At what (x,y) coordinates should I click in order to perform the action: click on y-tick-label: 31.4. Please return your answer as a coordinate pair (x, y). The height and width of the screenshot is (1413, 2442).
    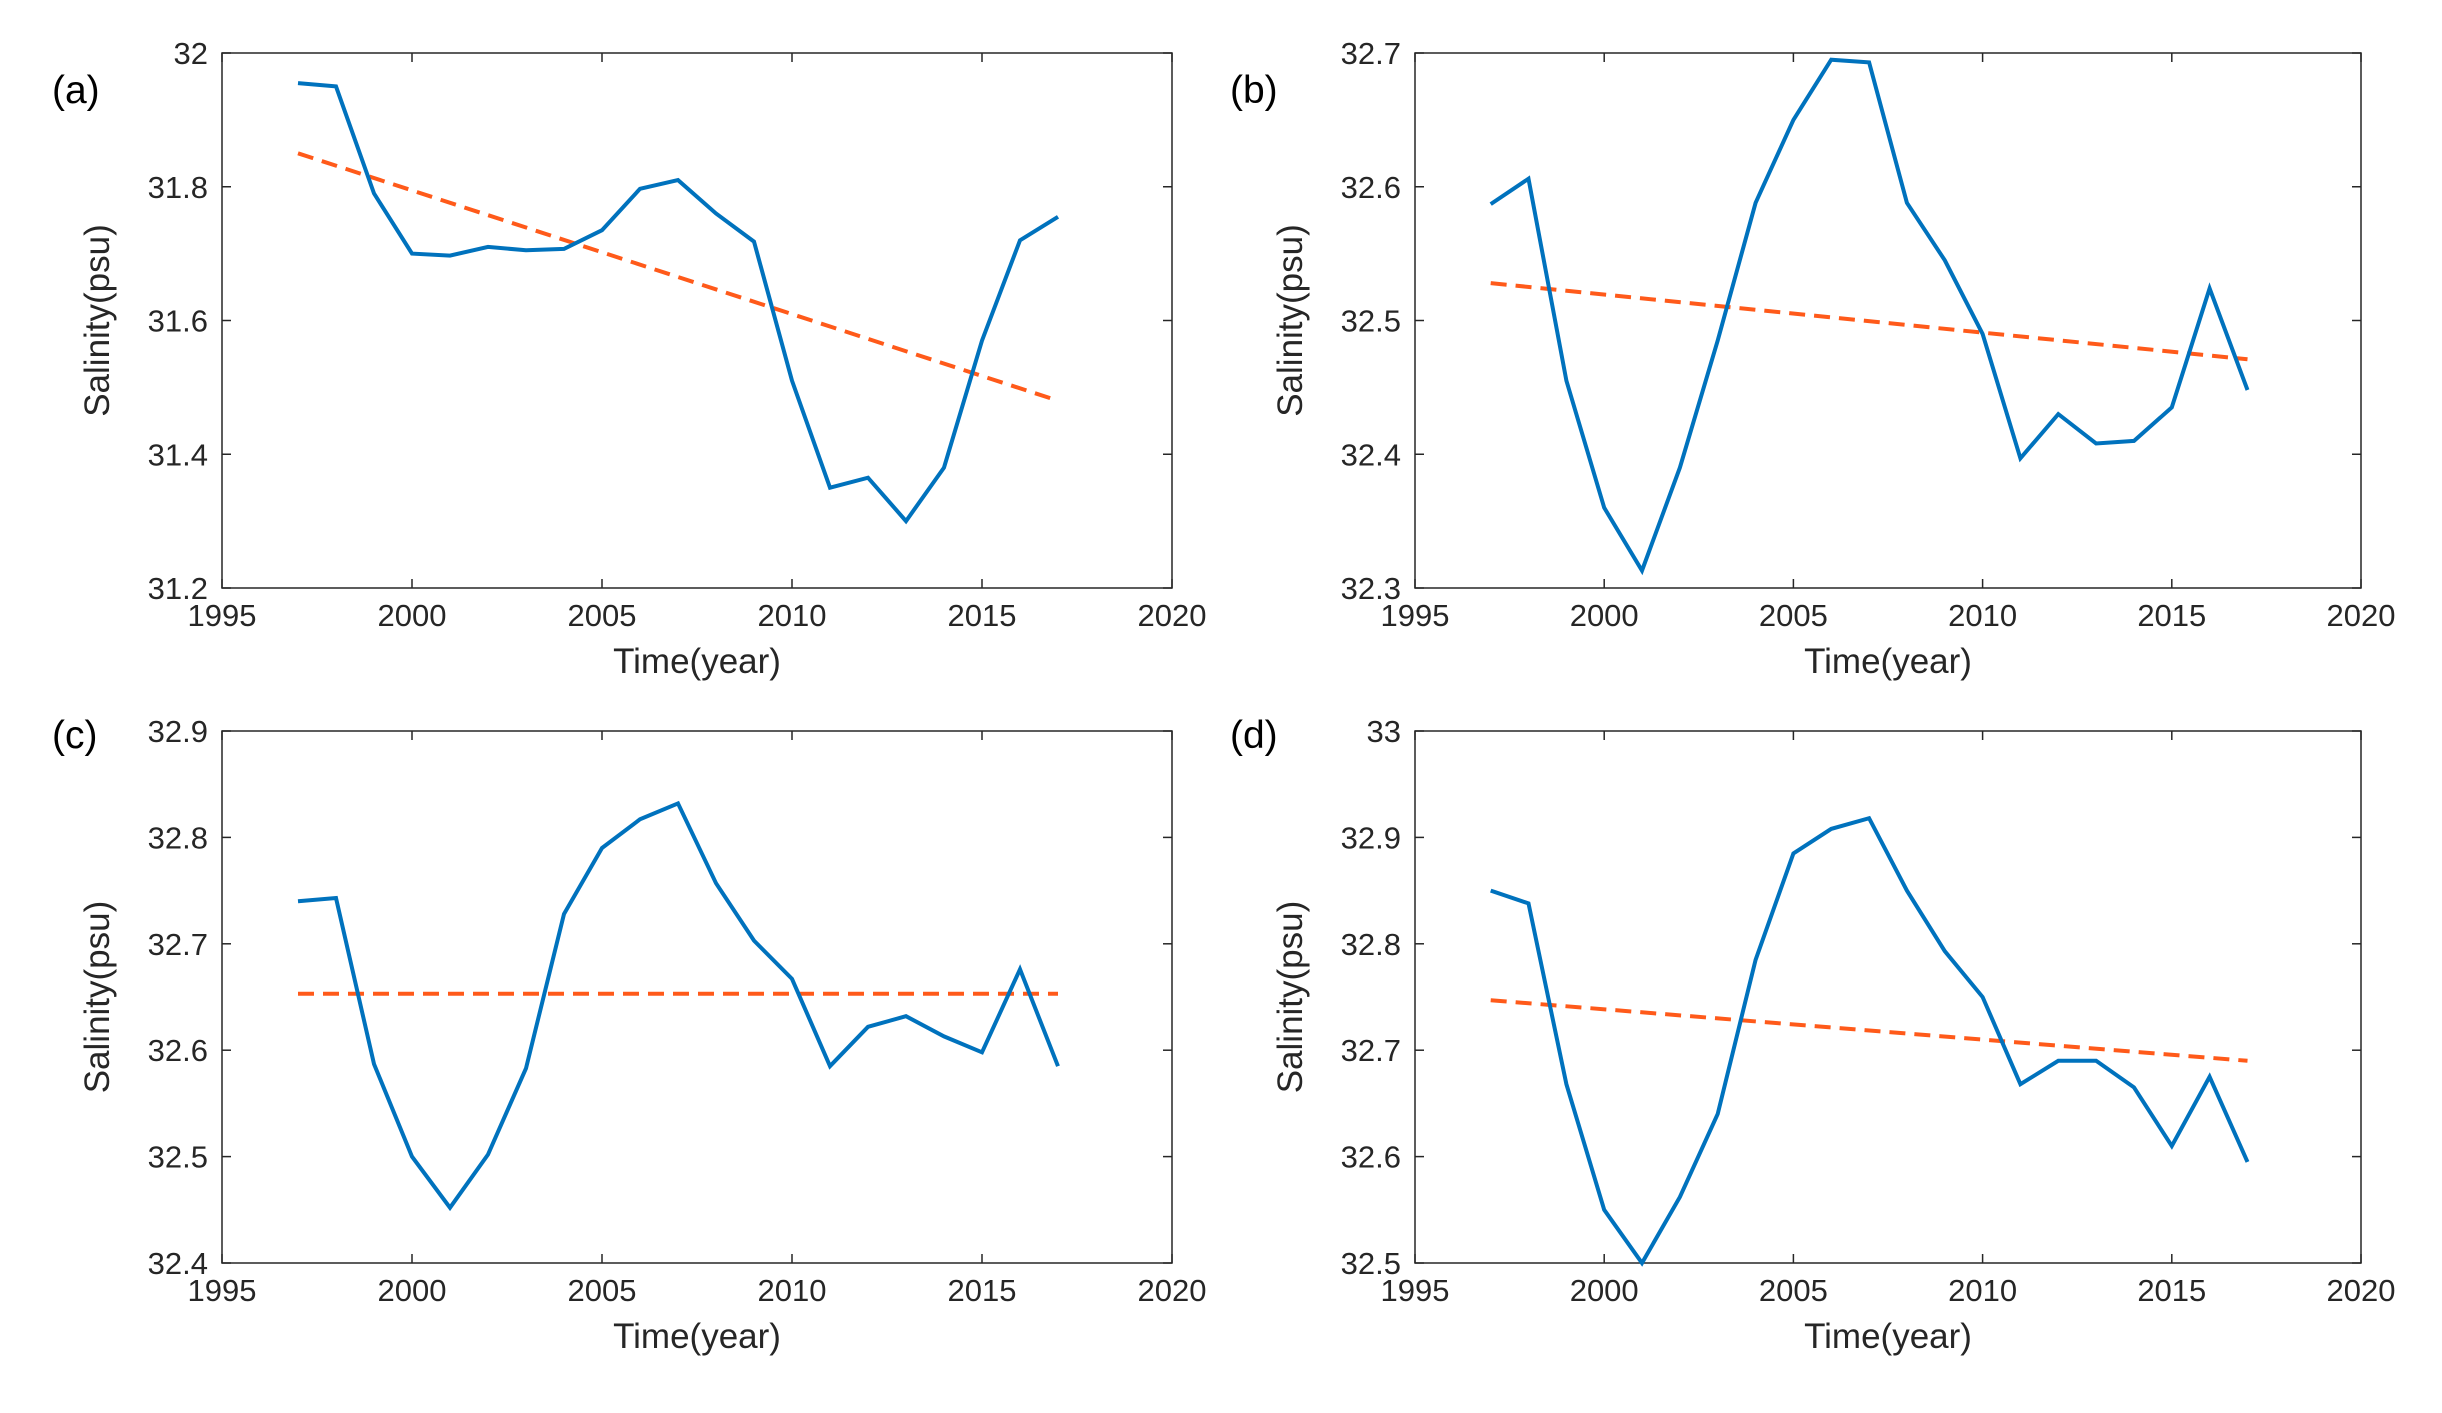
    Looking at the image, I should click on (178, 454).